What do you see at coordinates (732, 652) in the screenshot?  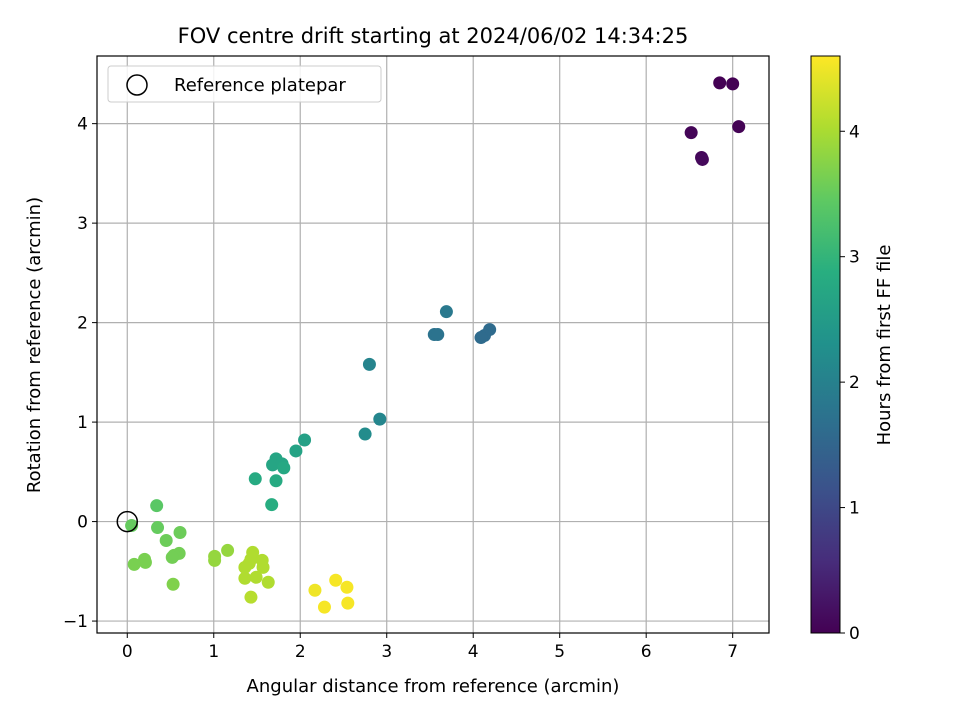 I see `x-tick-label: 7` at bounding box center [732, 652].